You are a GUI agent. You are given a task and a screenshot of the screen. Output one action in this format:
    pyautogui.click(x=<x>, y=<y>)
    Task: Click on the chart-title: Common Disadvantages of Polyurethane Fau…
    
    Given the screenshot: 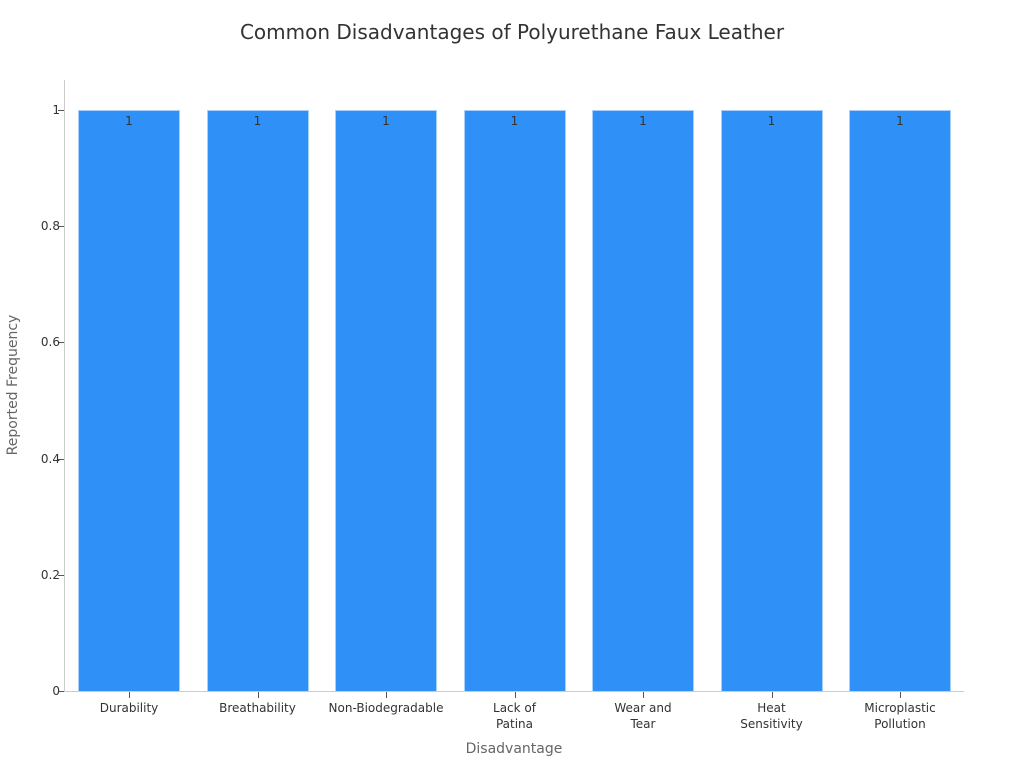 What is the action you would take?
    pyautogui.click(x=512, y=32)
    